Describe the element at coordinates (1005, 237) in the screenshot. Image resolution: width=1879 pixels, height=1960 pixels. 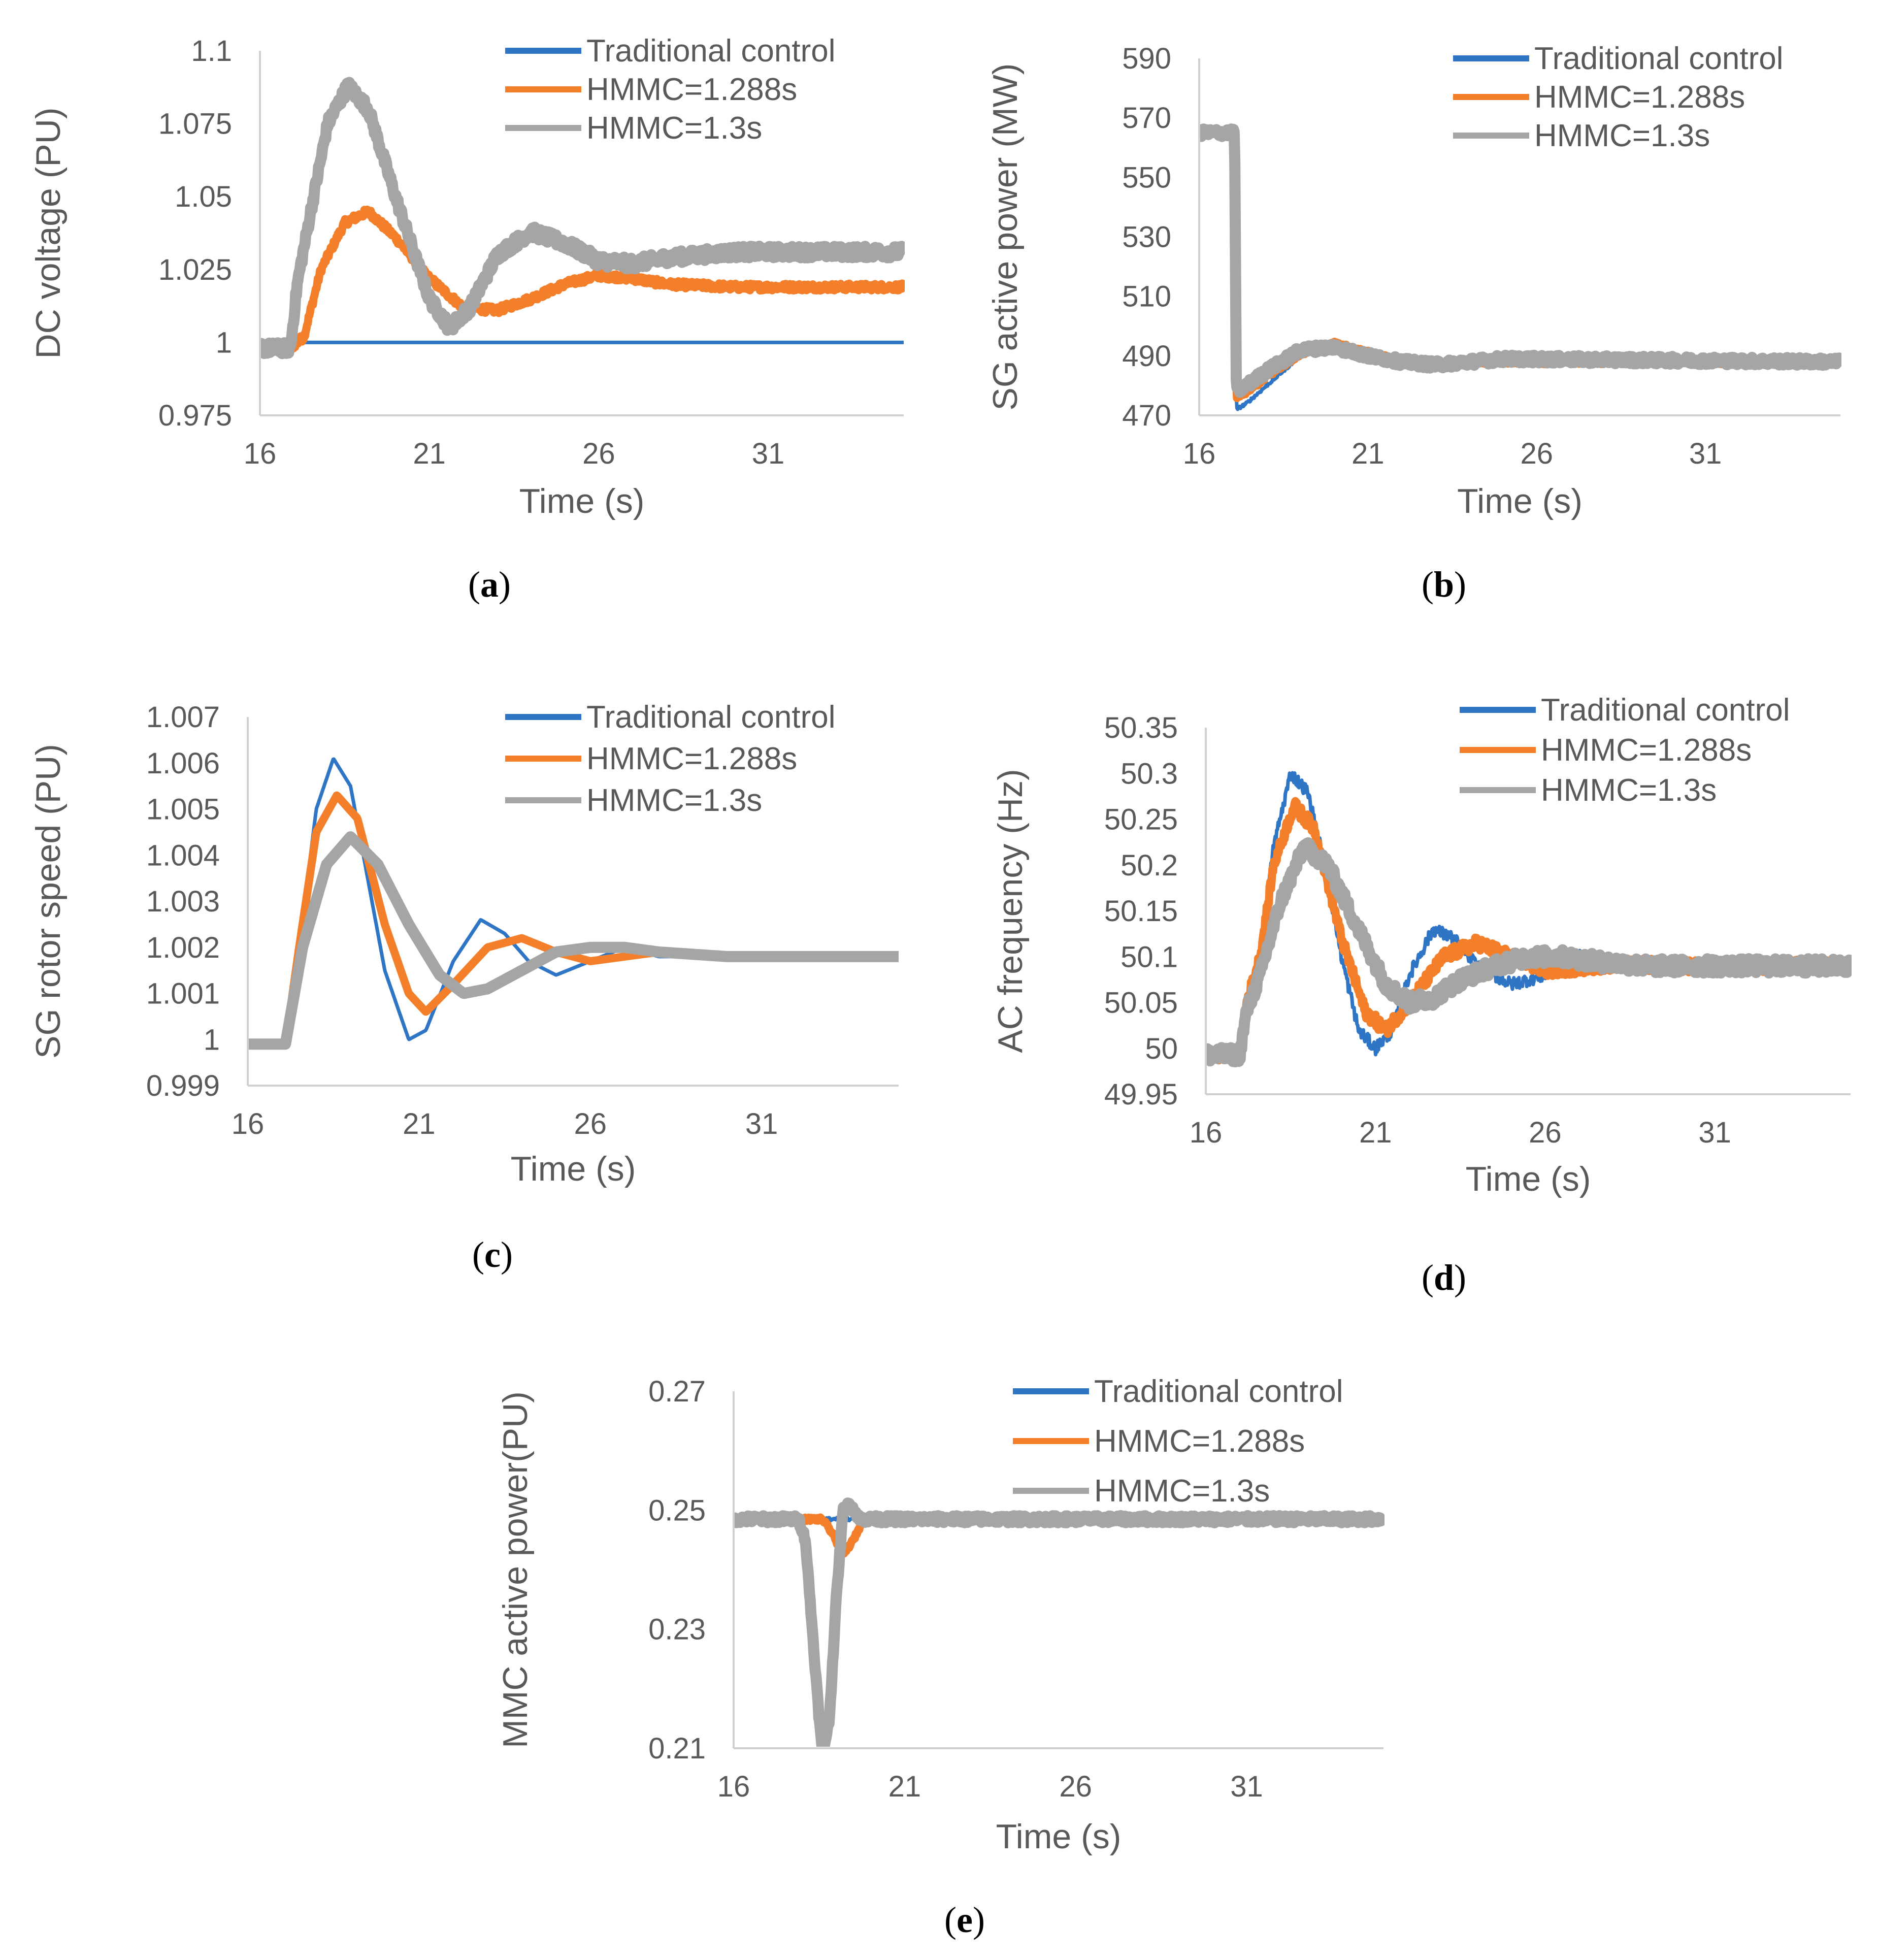
I see `y-axis-title: SG active power (MW)` at that location.